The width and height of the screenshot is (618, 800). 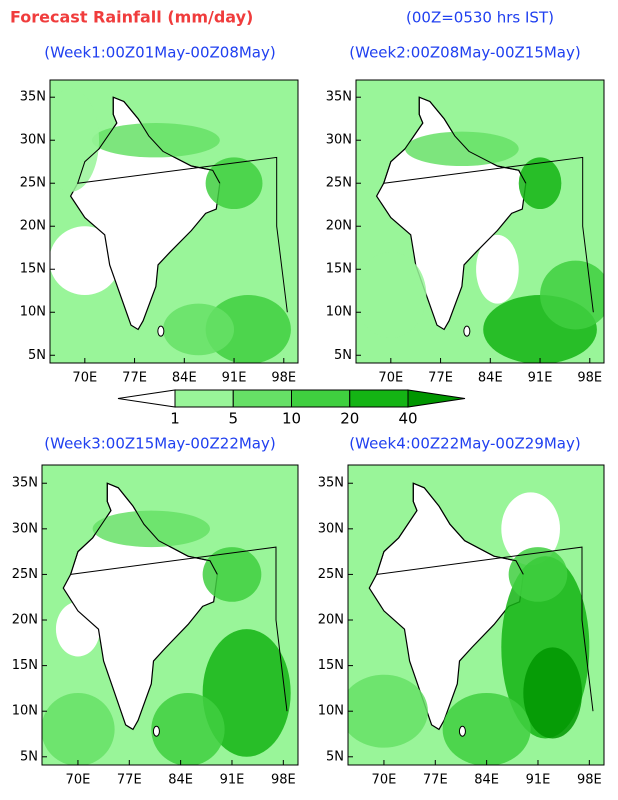 I want to click on colorbar-label: 40, so click(x=407, y=419).